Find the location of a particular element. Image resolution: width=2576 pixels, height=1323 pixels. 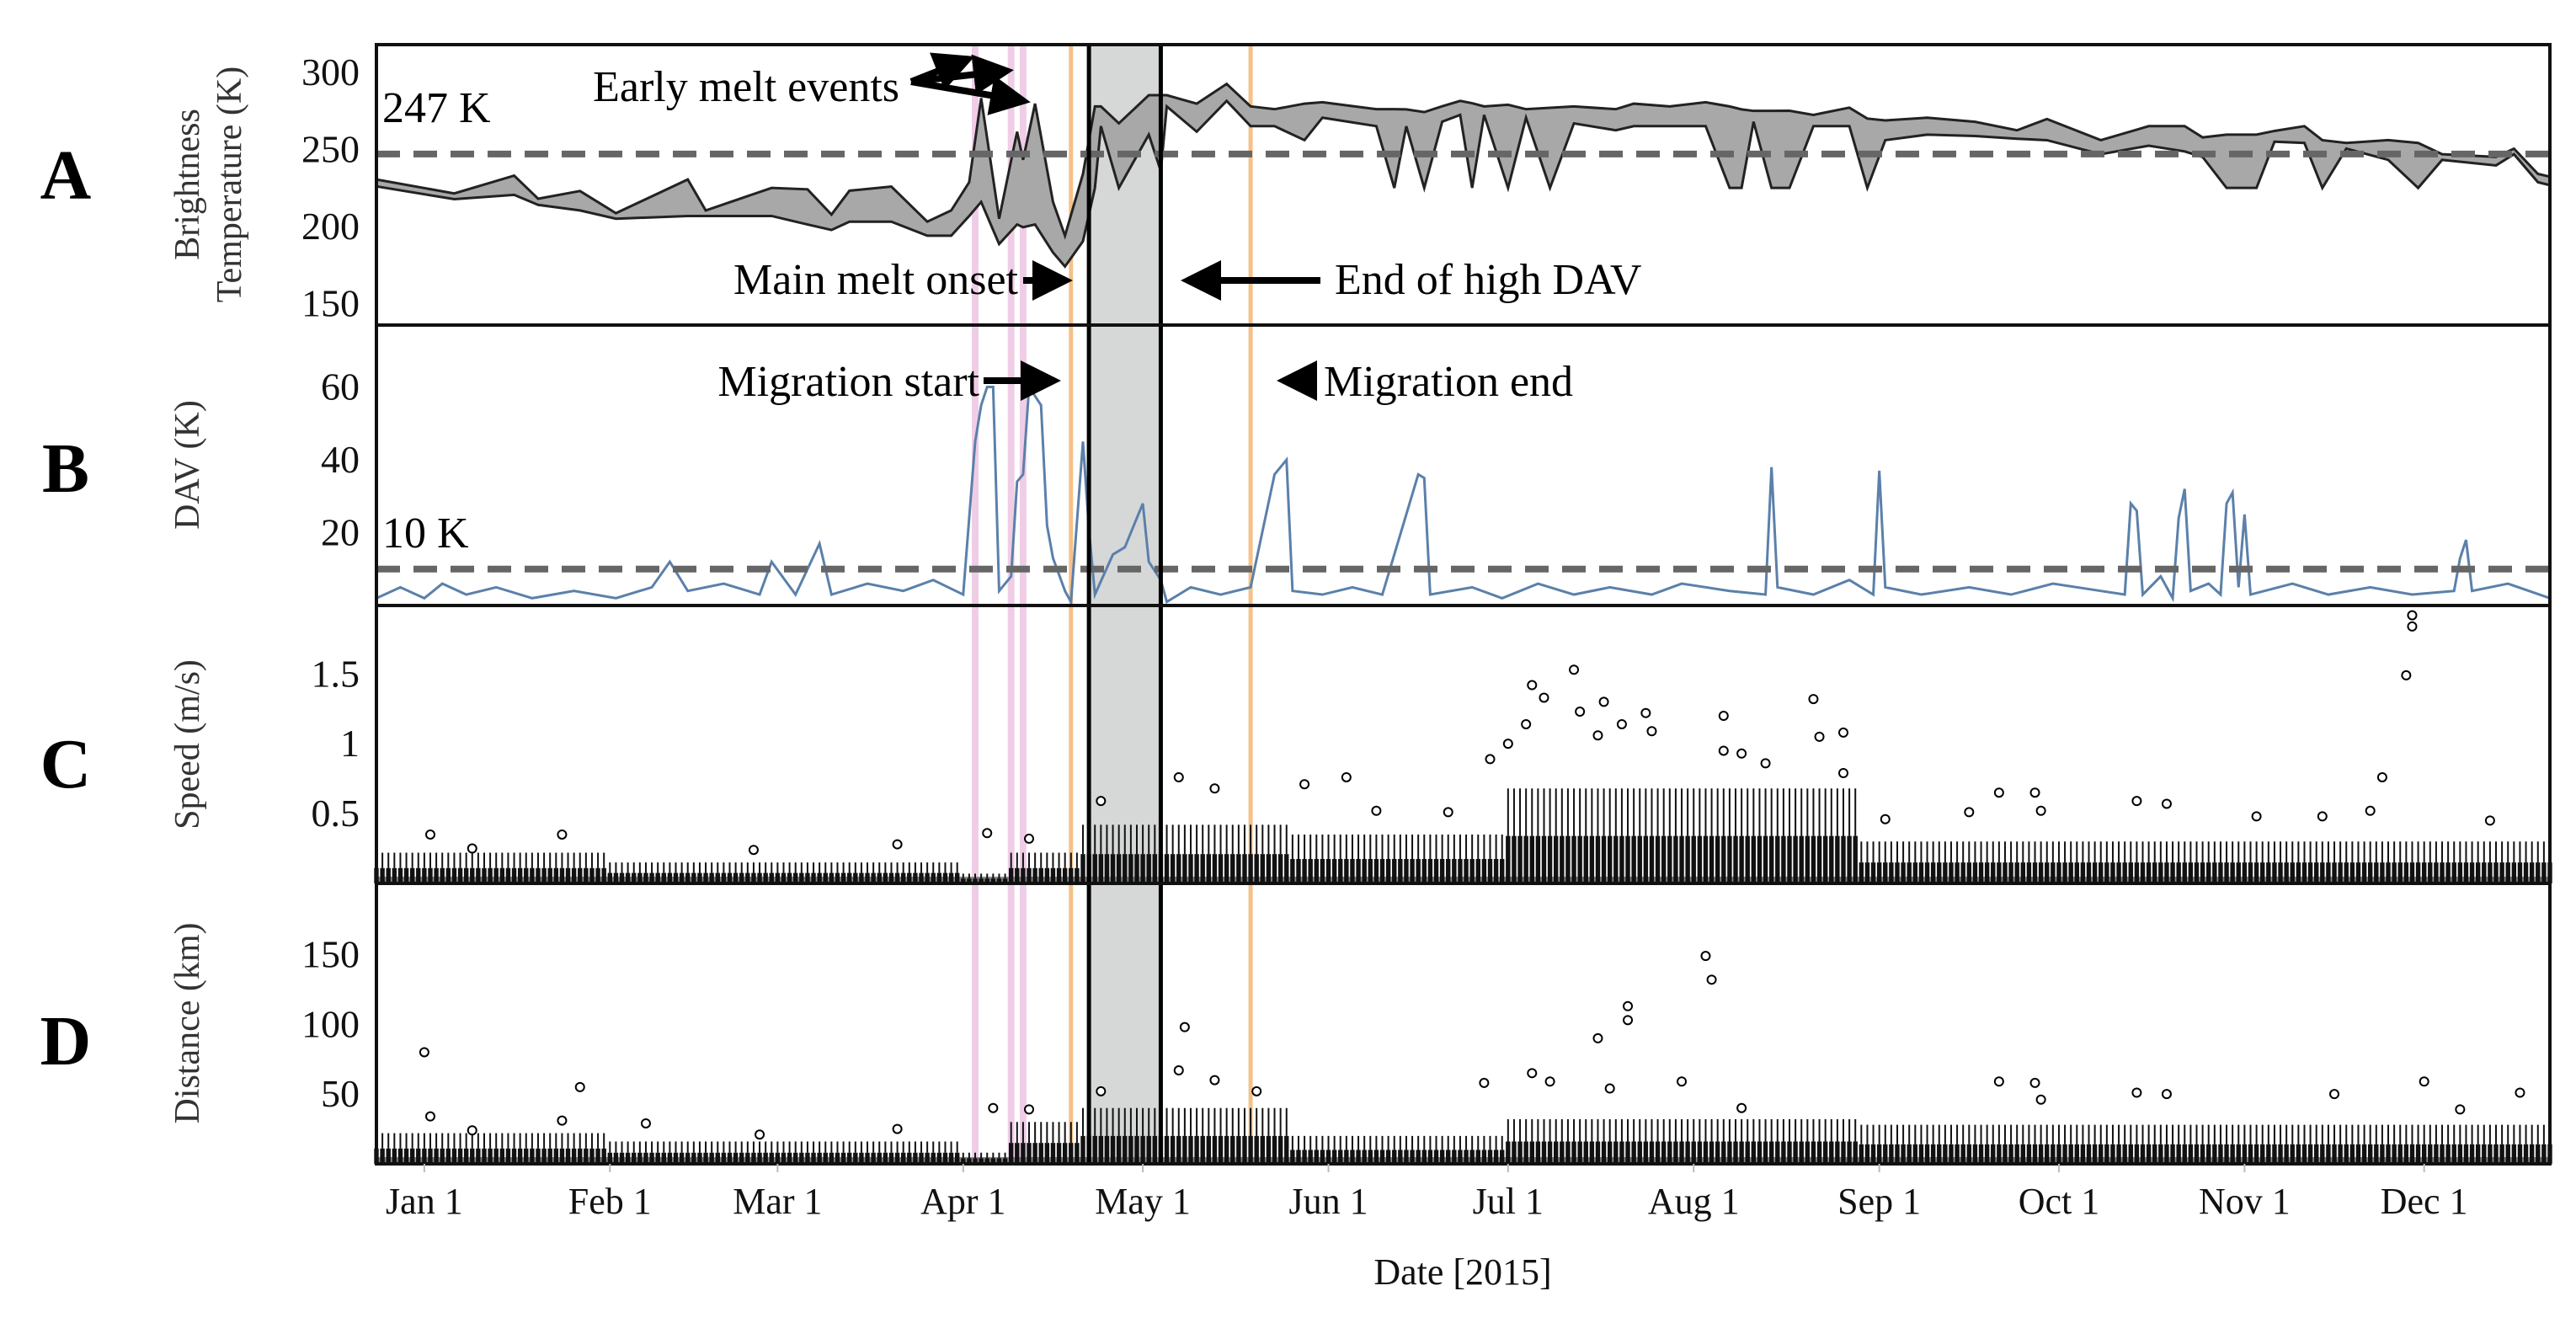

y-axis-title-a-line2: Temperature (K) is located at coordinates (230, 185).